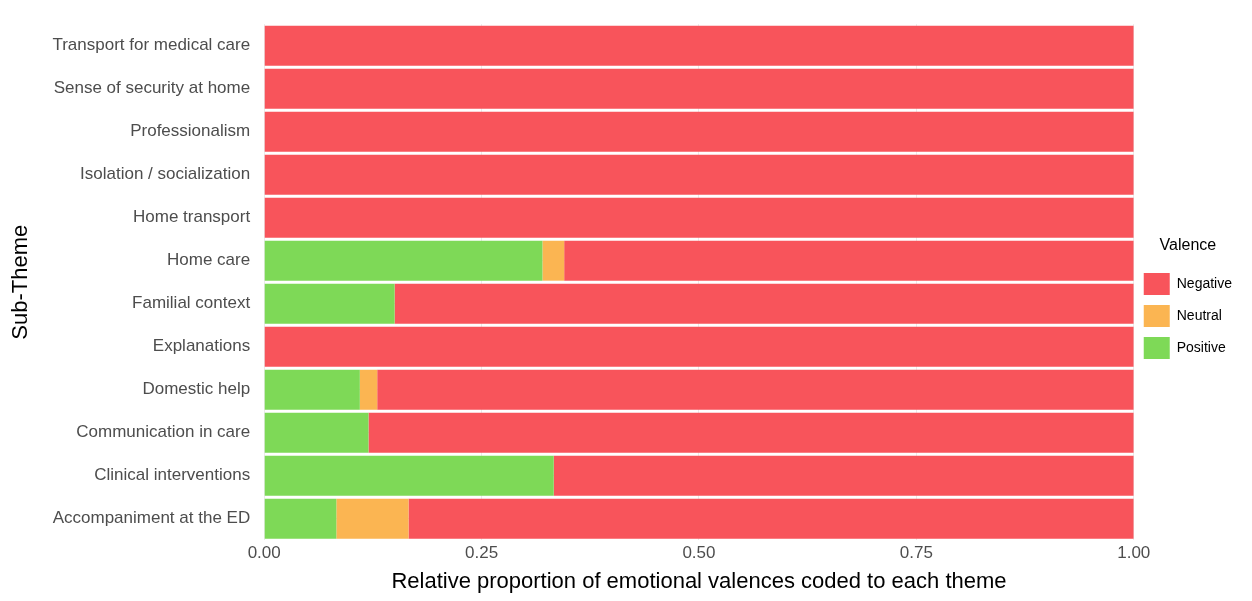 This screenshot has height=601, width=1252. Describe the element at coordinates (163, 432) in the screenshot. I see `y-tick-label: Communication in care` at that location.